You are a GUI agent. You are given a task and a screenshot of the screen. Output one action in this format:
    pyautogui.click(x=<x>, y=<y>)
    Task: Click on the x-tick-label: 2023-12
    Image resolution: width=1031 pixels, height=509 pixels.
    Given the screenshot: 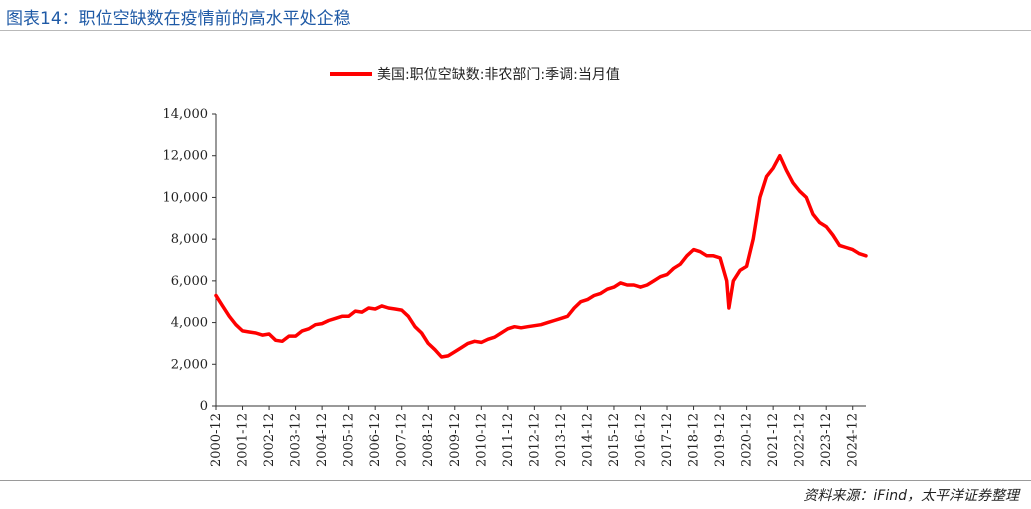 What is the action you would take?
    pyautogui.click(x=826, y=440)
    